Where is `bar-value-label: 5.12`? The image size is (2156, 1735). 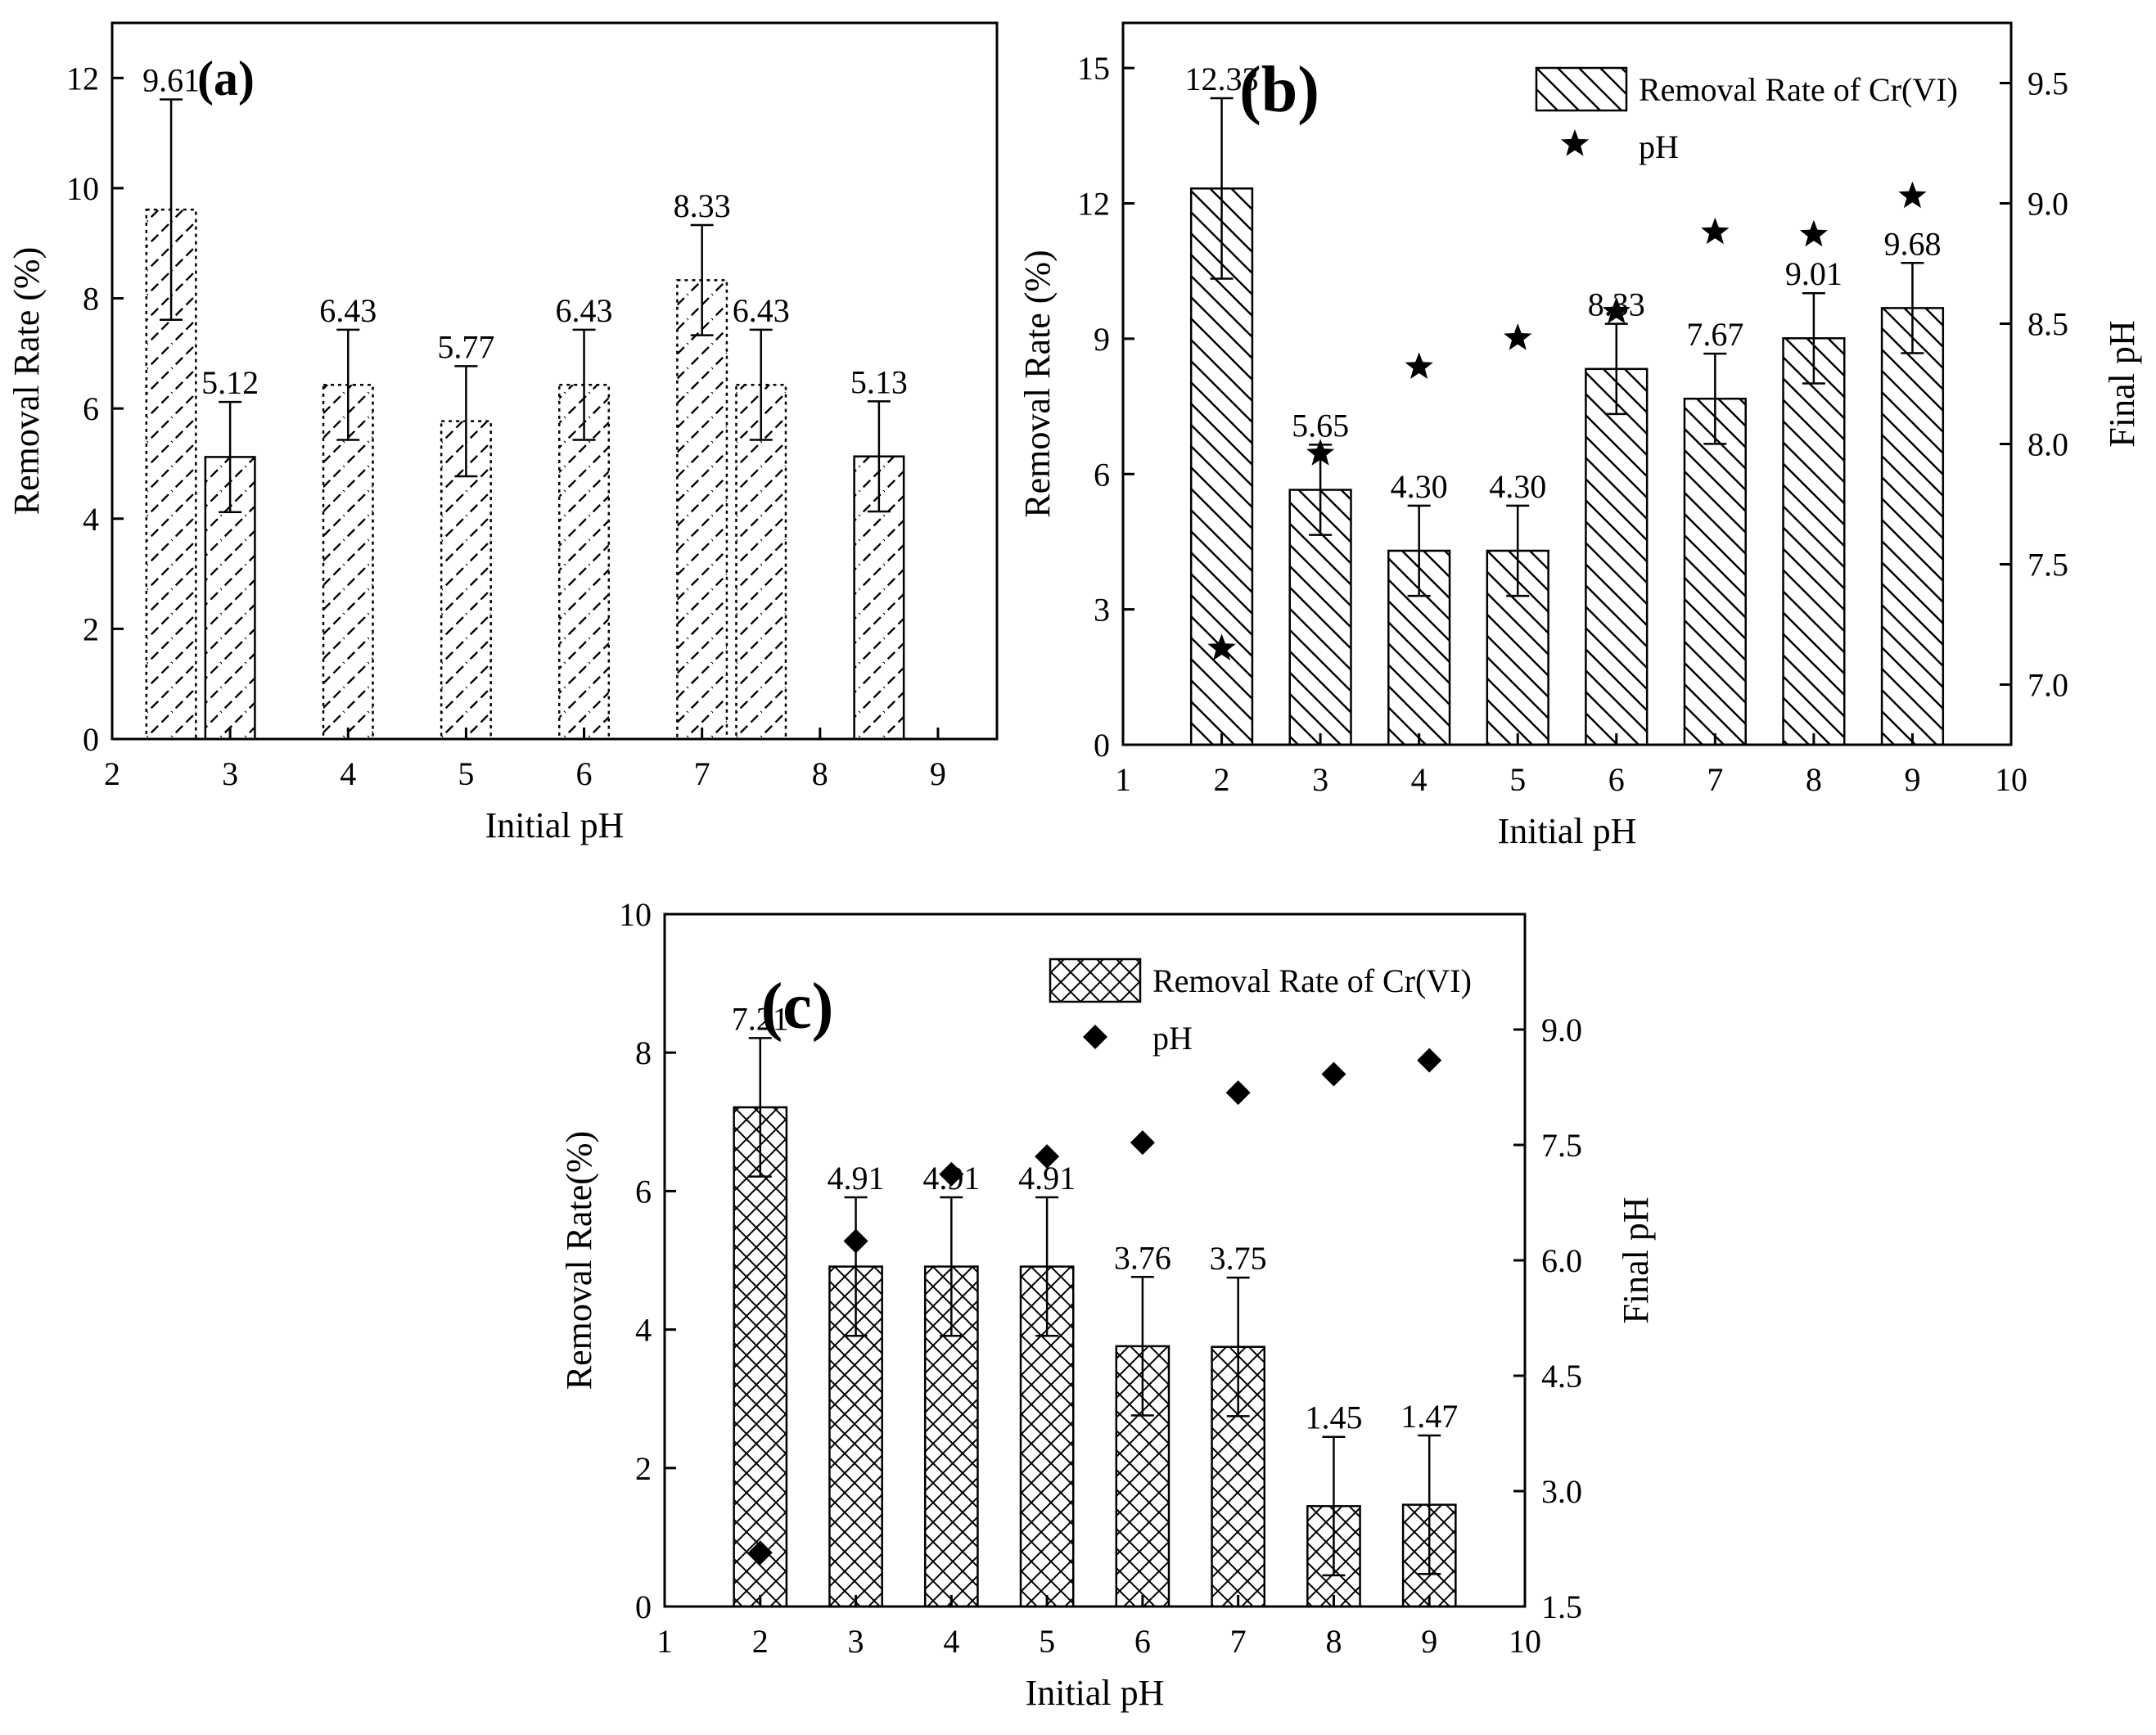 bar-value-label: 5.12 is located at coordinates (230, 382).